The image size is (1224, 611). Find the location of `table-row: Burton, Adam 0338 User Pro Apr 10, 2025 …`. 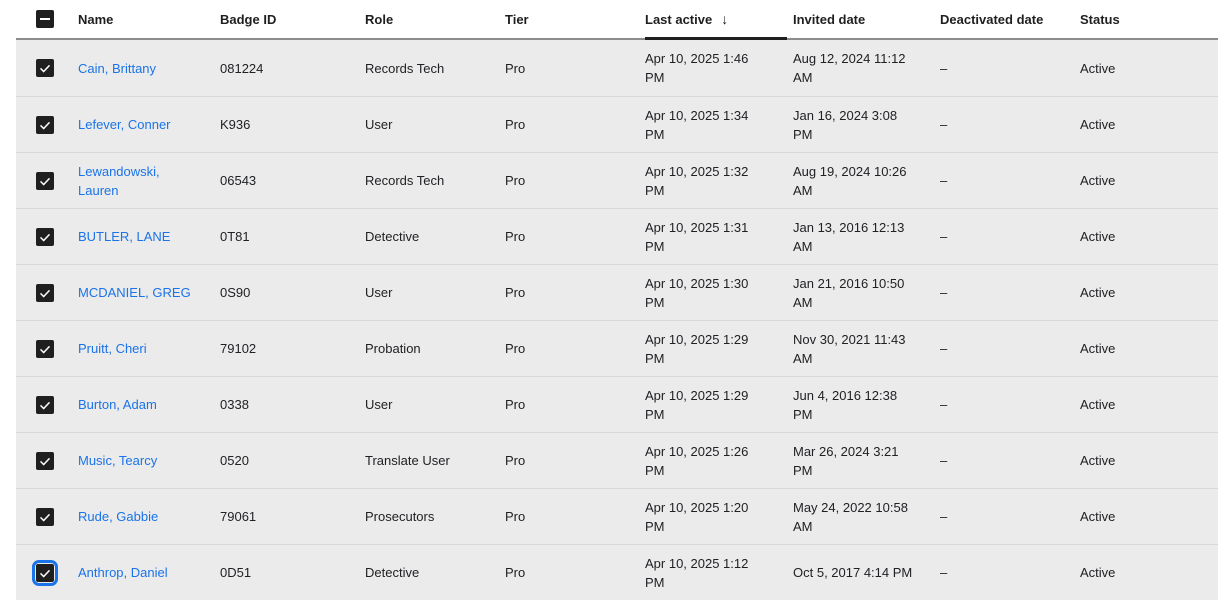

table-row: Burton, Adam 0338 User Pro Apr 10, 2025 … is located at coordinates (617, 404).